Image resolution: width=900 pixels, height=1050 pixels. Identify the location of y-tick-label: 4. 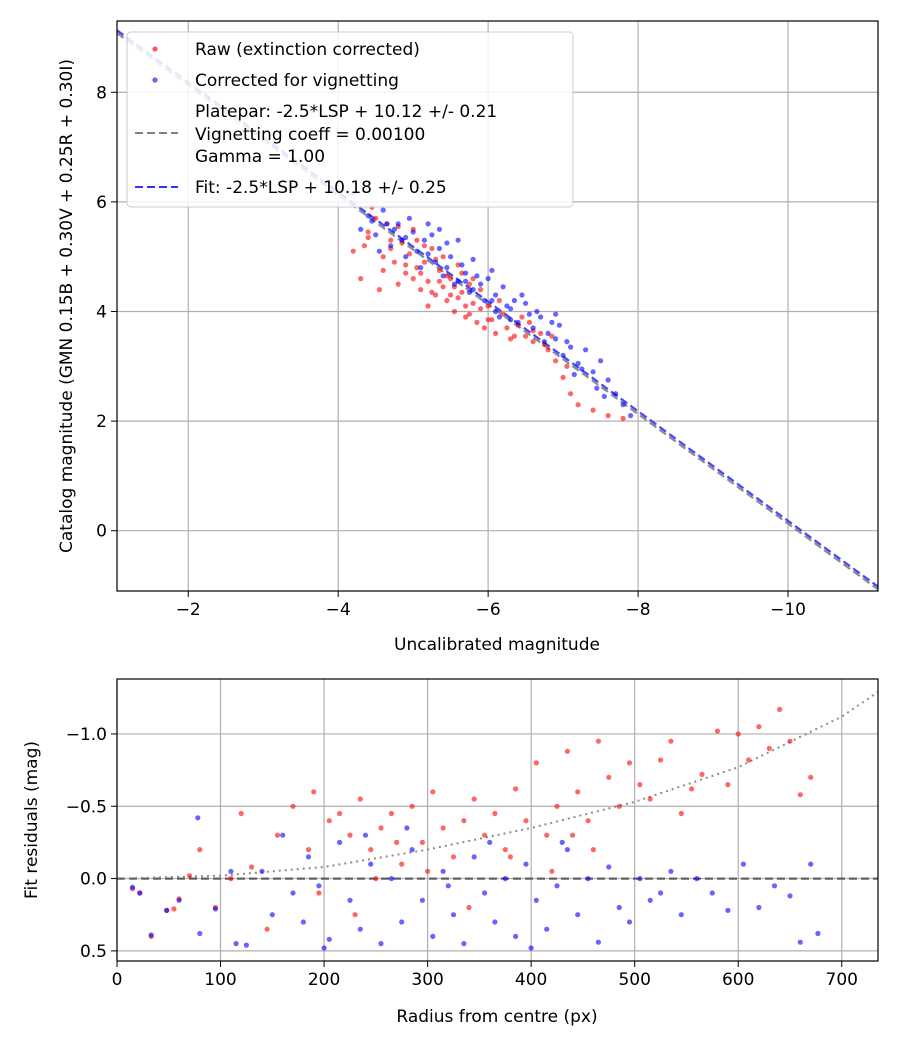
(101, 312).